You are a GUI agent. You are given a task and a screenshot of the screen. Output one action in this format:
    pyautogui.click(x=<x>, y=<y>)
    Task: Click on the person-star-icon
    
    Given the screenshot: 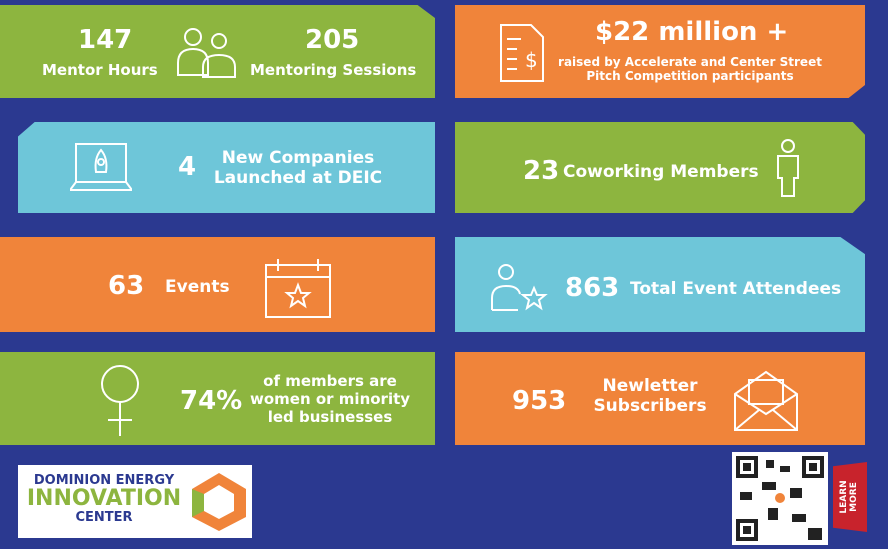 What is the action you would take?
    pyautogui.click(x=519, y=287)
    